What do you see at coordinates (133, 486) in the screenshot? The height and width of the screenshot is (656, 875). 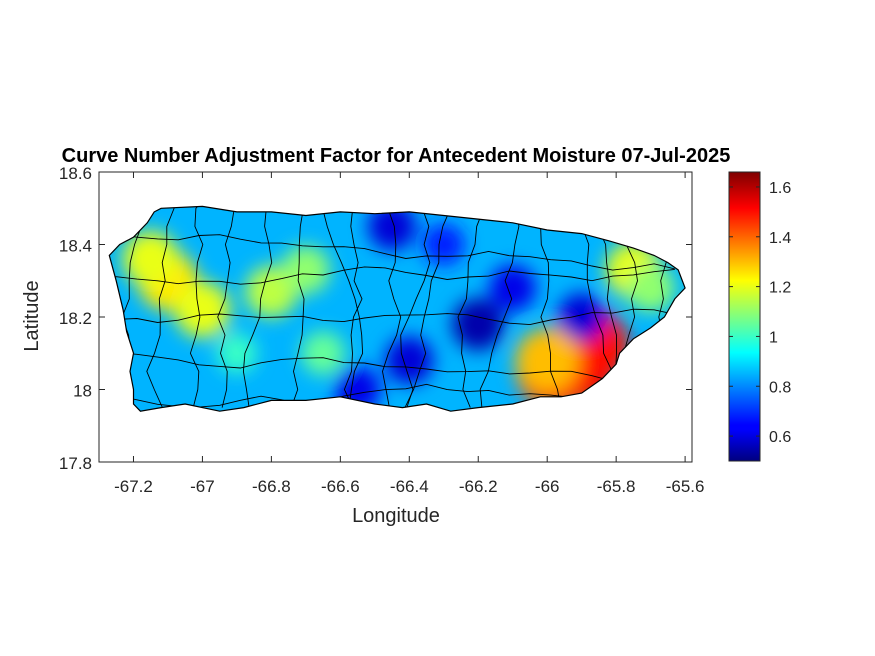 I see `x-tick-label: -67.2` at bounding box center [133, 486].